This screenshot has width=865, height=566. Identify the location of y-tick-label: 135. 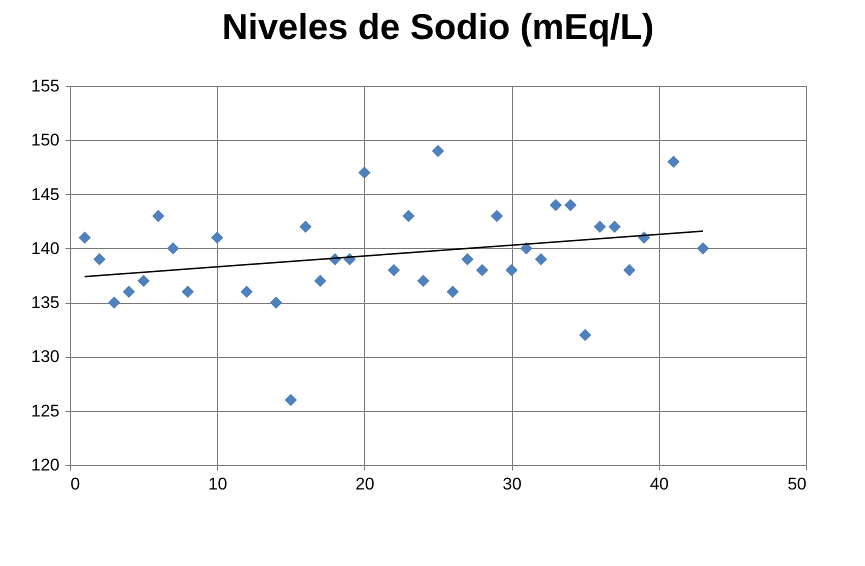
(45, 302).